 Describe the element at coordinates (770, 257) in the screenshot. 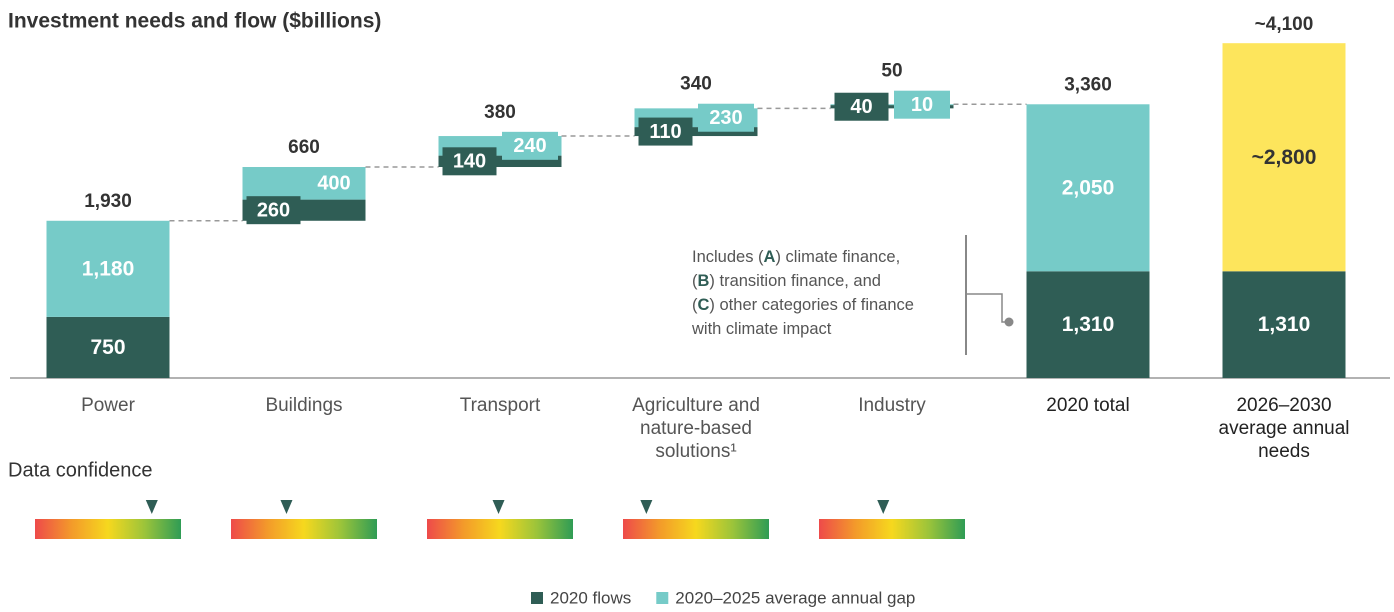

I see `annotation-part: A` at that location.